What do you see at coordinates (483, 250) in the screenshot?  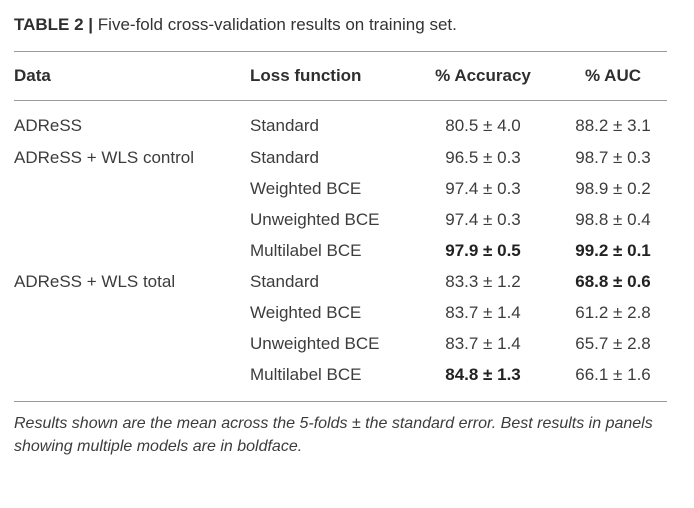 I see `cell-accuracy: 97.9 ± 0.5` at bounding box center [483, 250].